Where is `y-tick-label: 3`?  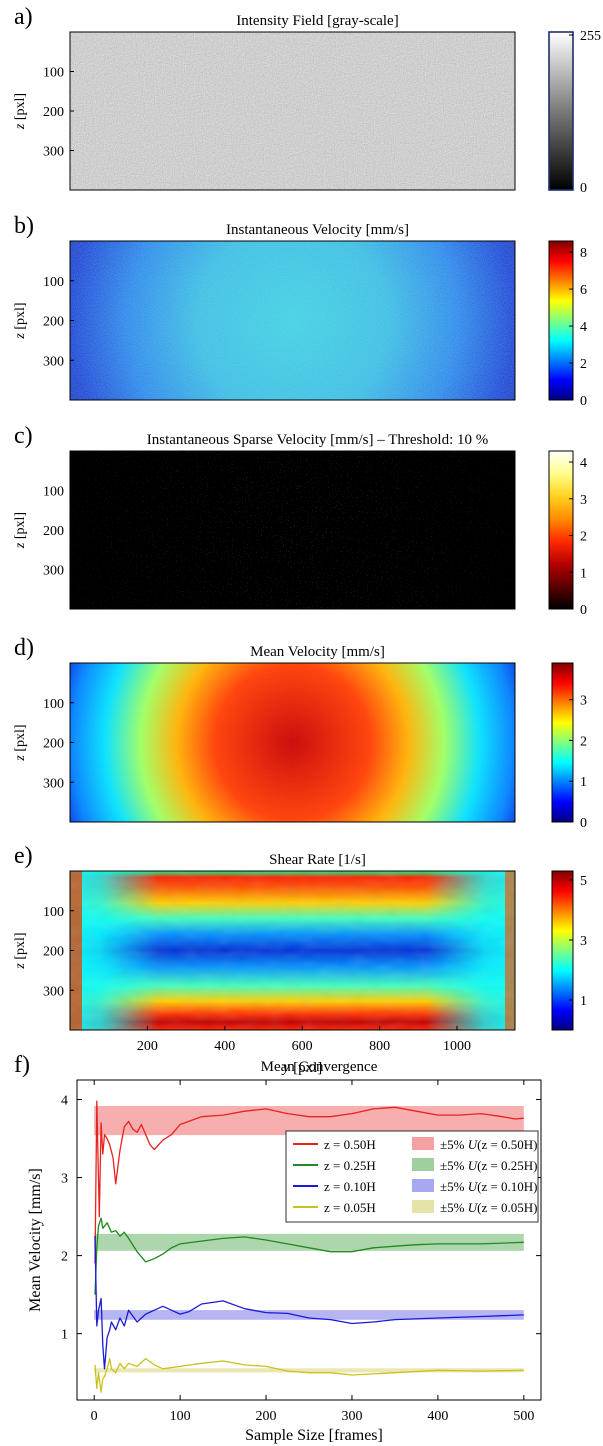 y-tick-label: 3 is located at coordinates (64, 1179).